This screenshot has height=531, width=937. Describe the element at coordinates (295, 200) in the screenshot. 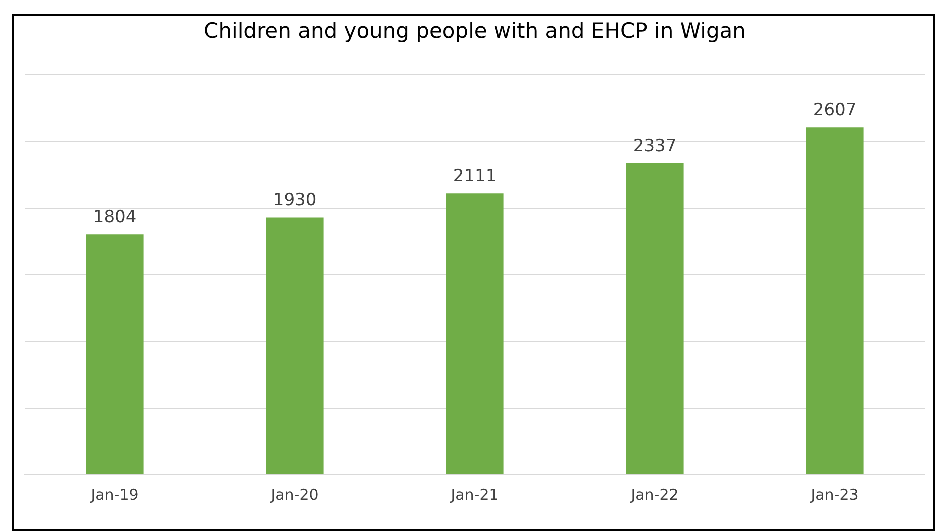

I see `data-label: 1930` at that location.